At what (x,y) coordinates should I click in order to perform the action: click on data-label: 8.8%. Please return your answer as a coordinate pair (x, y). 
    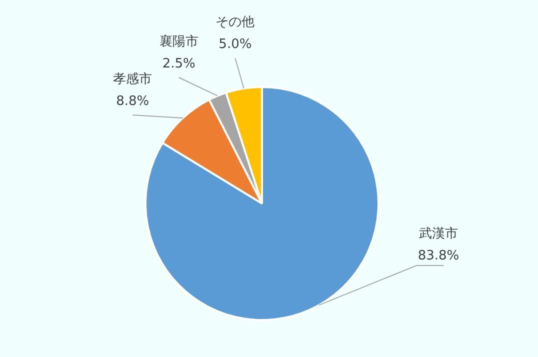
    Looking at the image, I should click on (133, 101).